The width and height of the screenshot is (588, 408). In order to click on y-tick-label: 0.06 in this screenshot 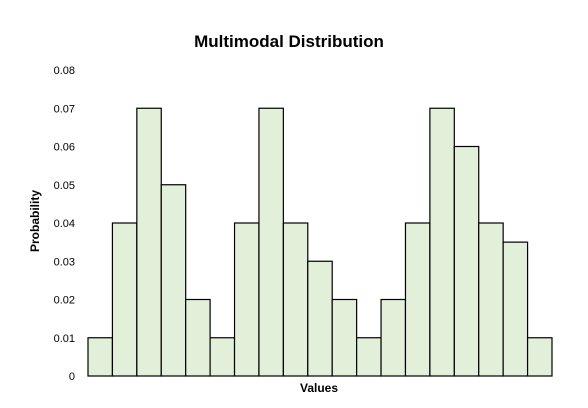, I will do `click(64, 148)`.